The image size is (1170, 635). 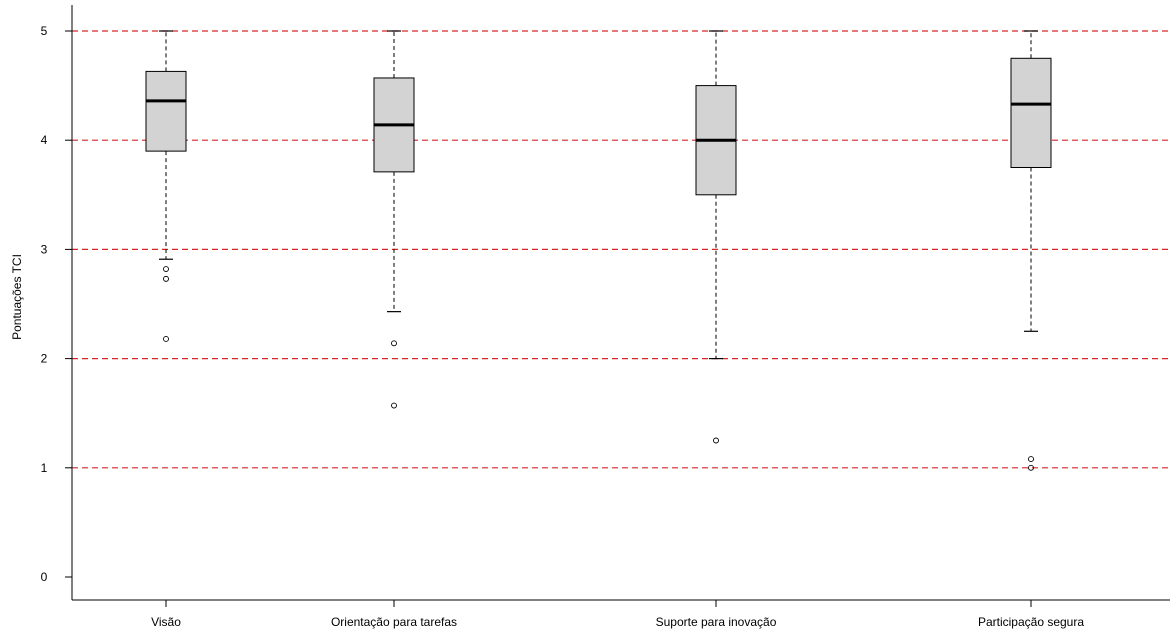 What do you see at coordinates (44, 249) in the screenshot?
I see `y-tick-label: 3` at bounding box center [44, 249].